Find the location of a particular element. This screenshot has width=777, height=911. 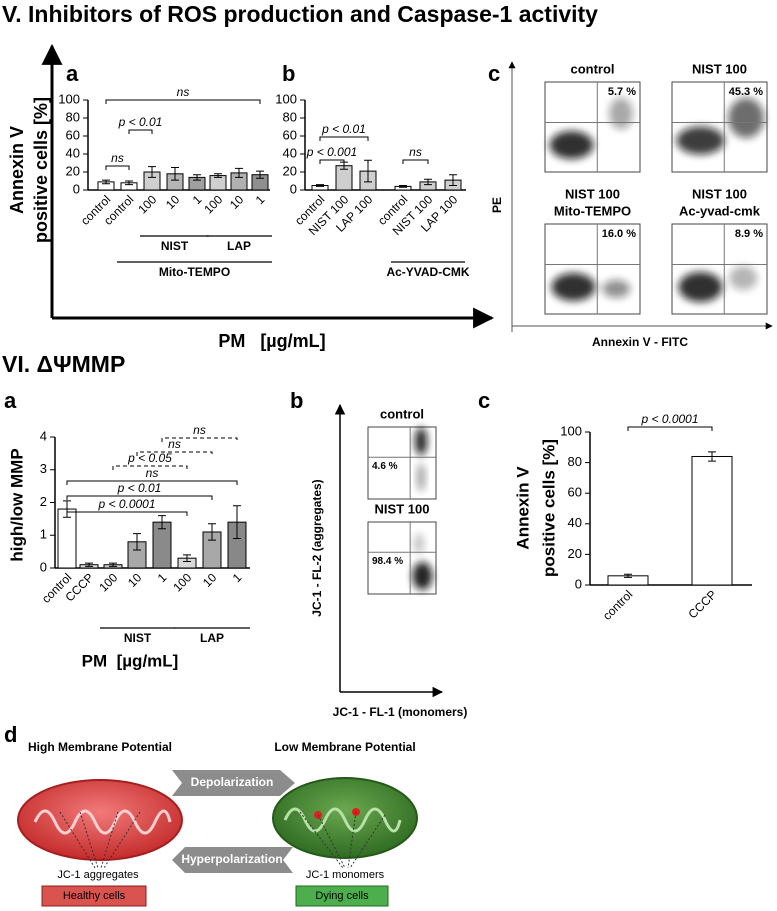

arrow-label: Depolarization is located at coordinates (232, 782).